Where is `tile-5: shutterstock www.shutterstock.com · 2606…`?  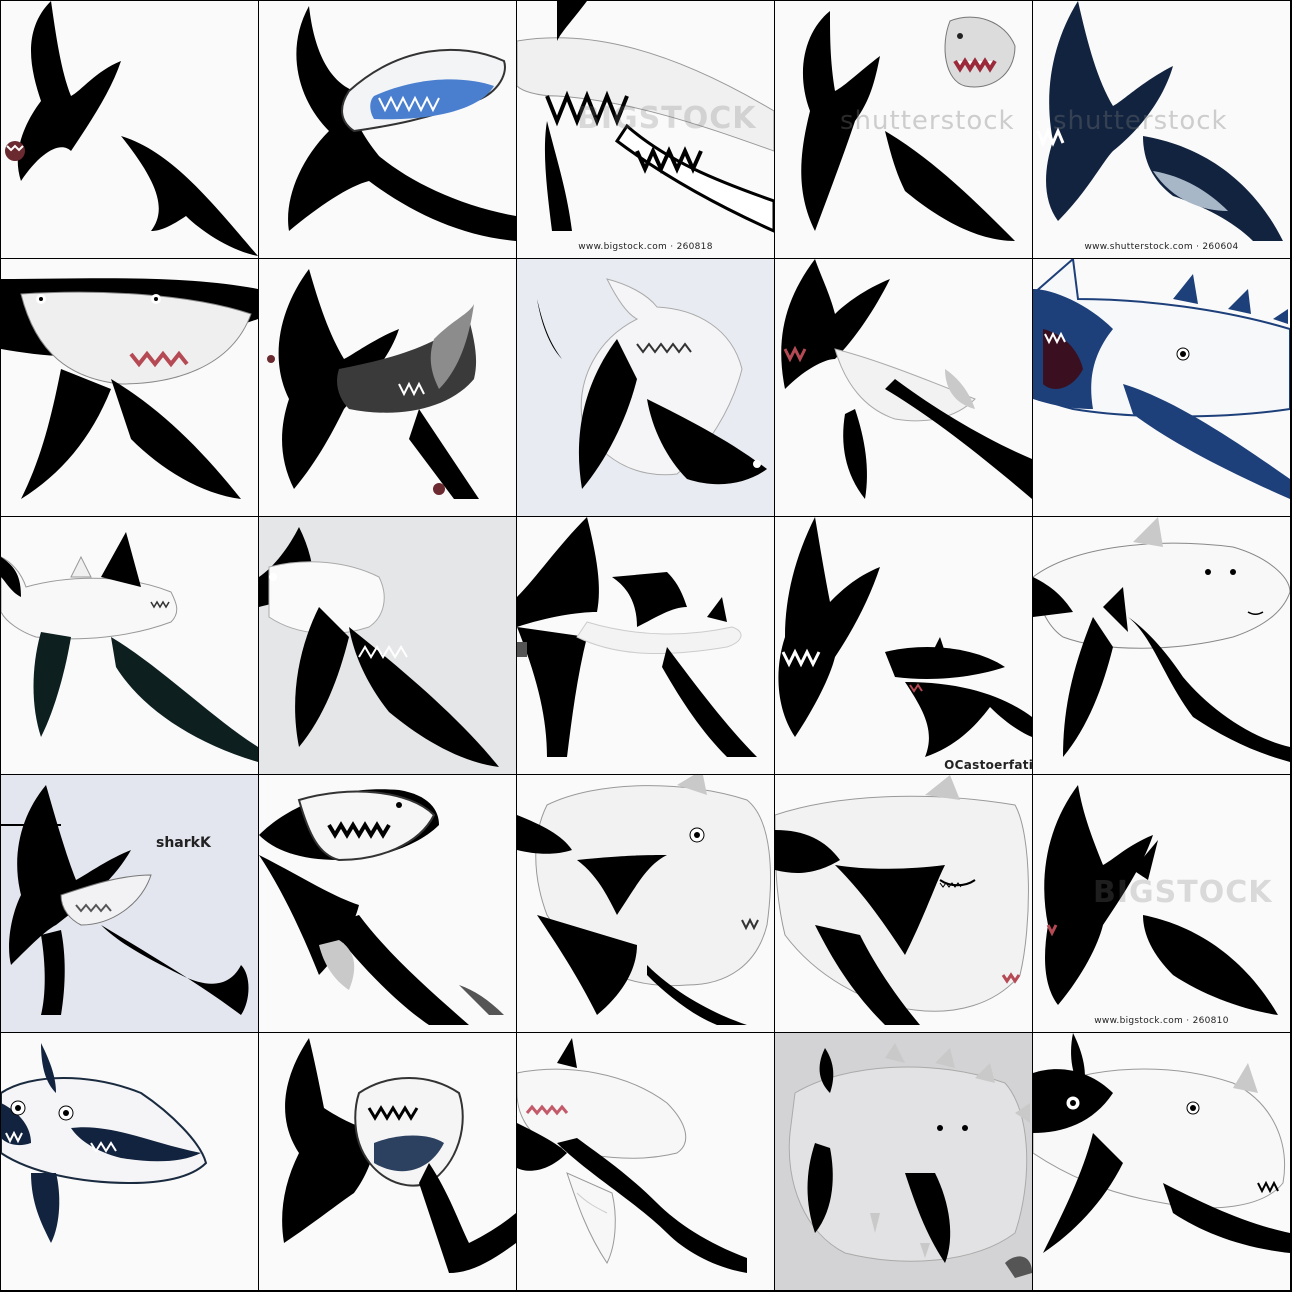 tile-5: shutterstock www.shutterstock.com · 2606… is located at coordinates (1161, 129).